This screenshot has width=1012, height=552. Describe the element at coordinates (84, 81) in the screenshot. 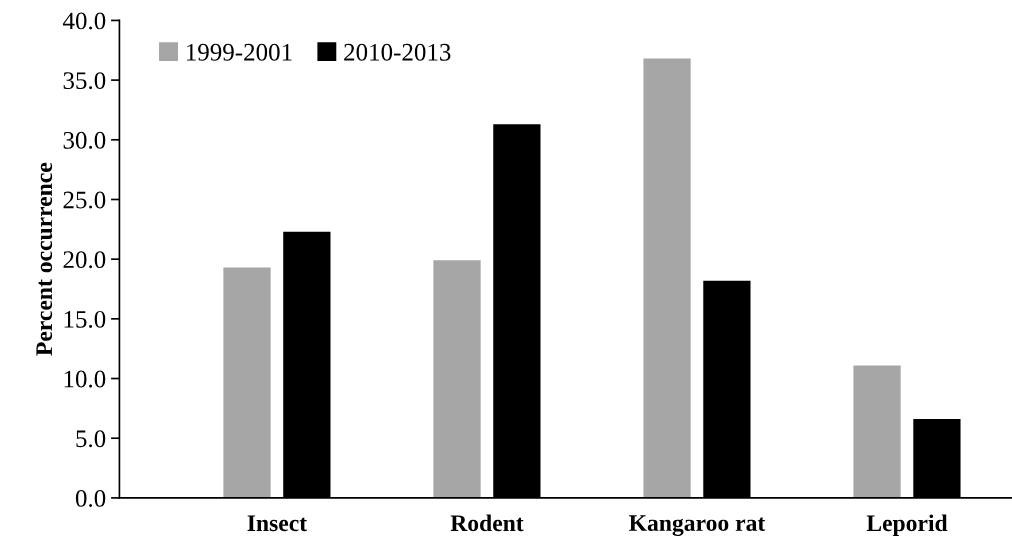

I see `y-tick-label: 35.0` at that location.